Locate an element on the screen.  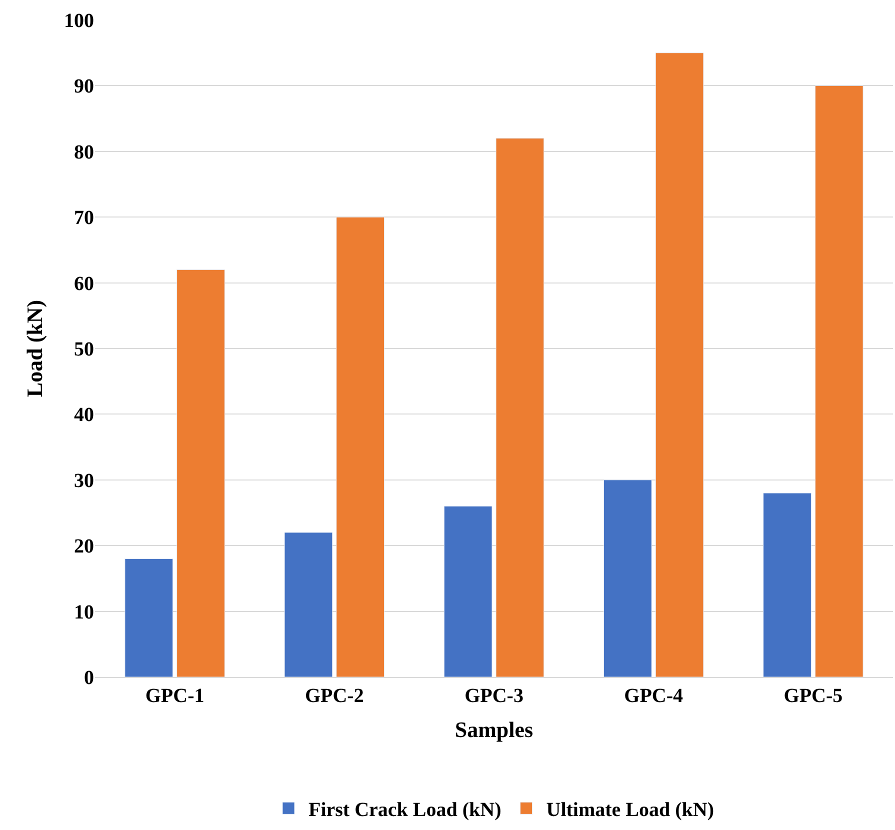
y-tick-label: 60 is located at coordinates (84, 283).